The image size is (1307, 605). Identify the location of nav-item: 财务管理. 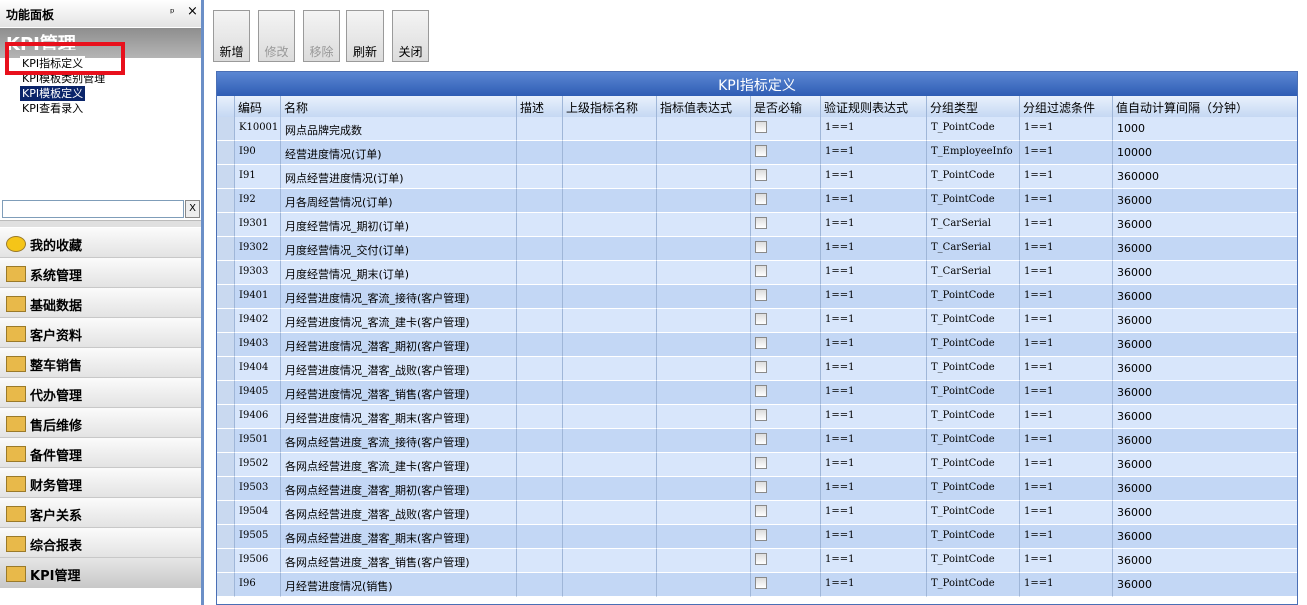
(100, 483).